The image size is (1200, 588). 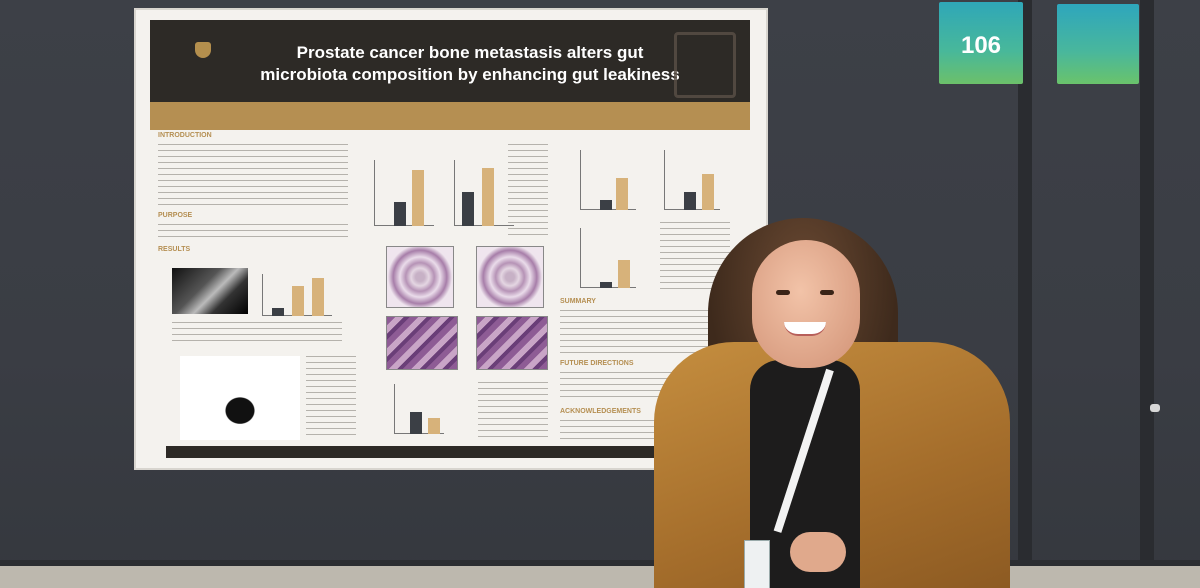 What do you see at coordinates (210, 291) in the screenshot?
I see `xray-image` at bounding box center [210, 291].